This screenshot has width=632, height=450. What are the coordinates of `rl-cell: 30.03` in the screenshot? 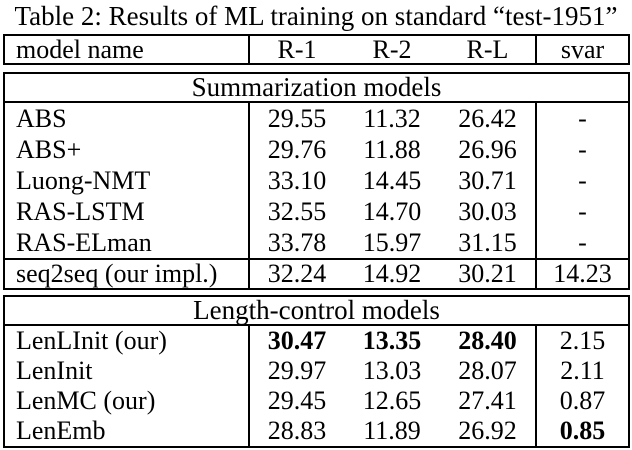 It's located at (487, 211).